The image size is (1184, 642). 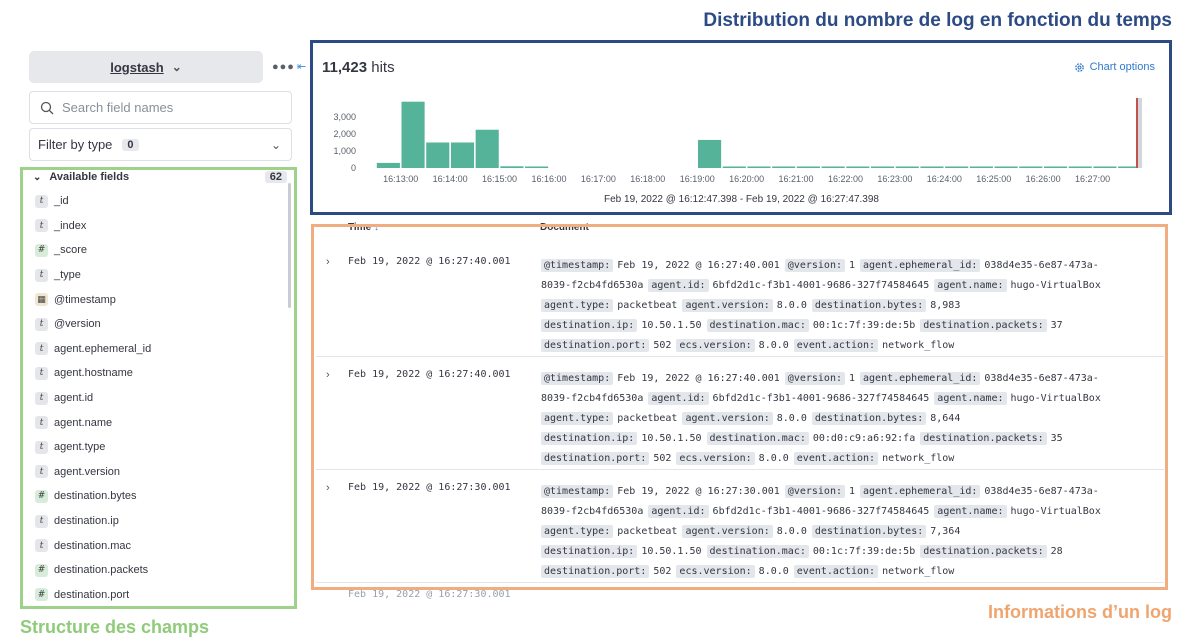 I want to click on field-item: t _type, so click(x=160, y=275).